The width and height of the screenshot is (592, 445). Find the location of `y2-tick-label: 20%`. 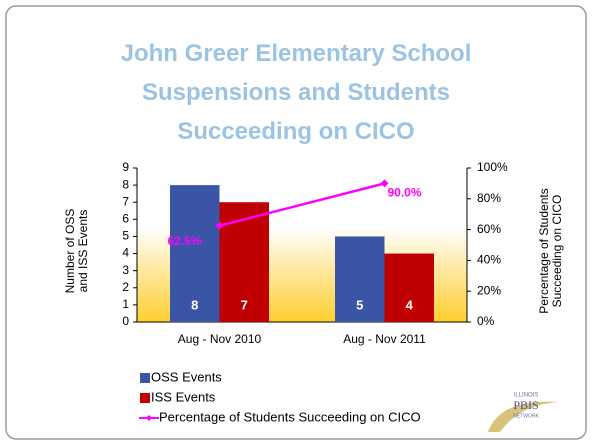

y2-tick-label: 20% is located at coordinates (489, 290).